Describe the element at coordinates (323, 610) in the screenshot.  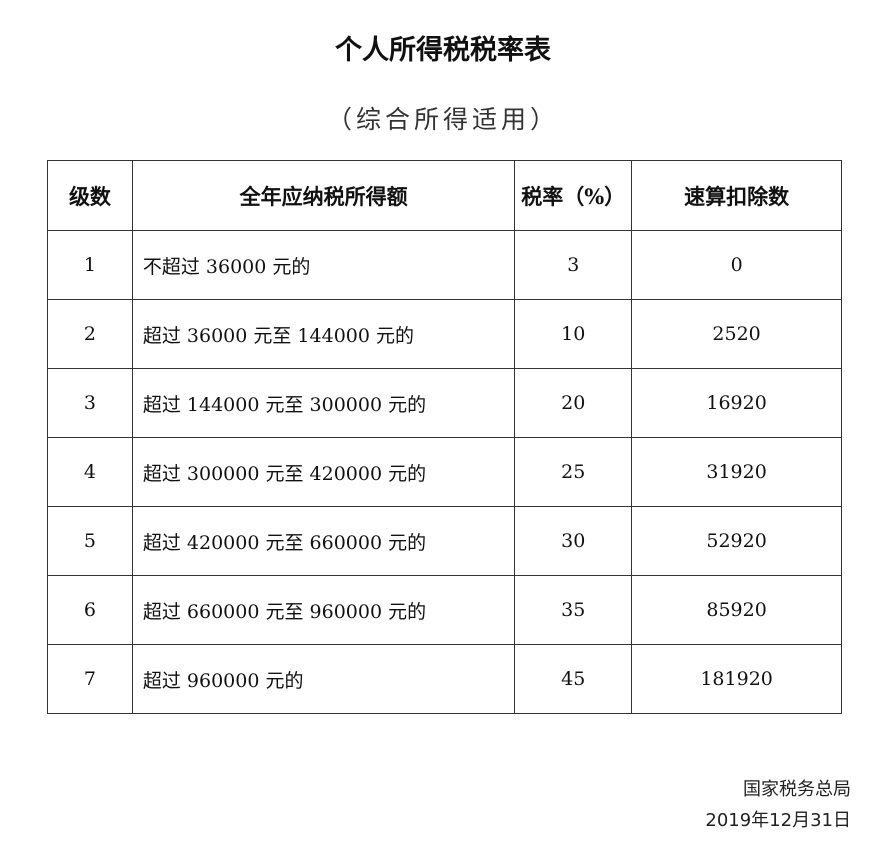
I see `cell-taxable-income: 超过 660000 元至 960000 元的` at that location.